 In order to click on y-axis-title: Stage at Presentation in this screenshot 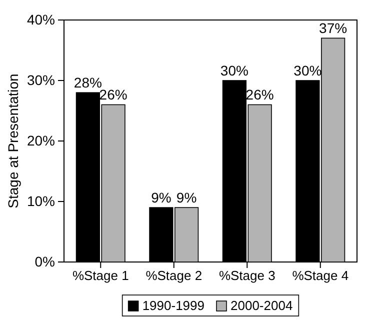, I will do `click(13, 141)`.